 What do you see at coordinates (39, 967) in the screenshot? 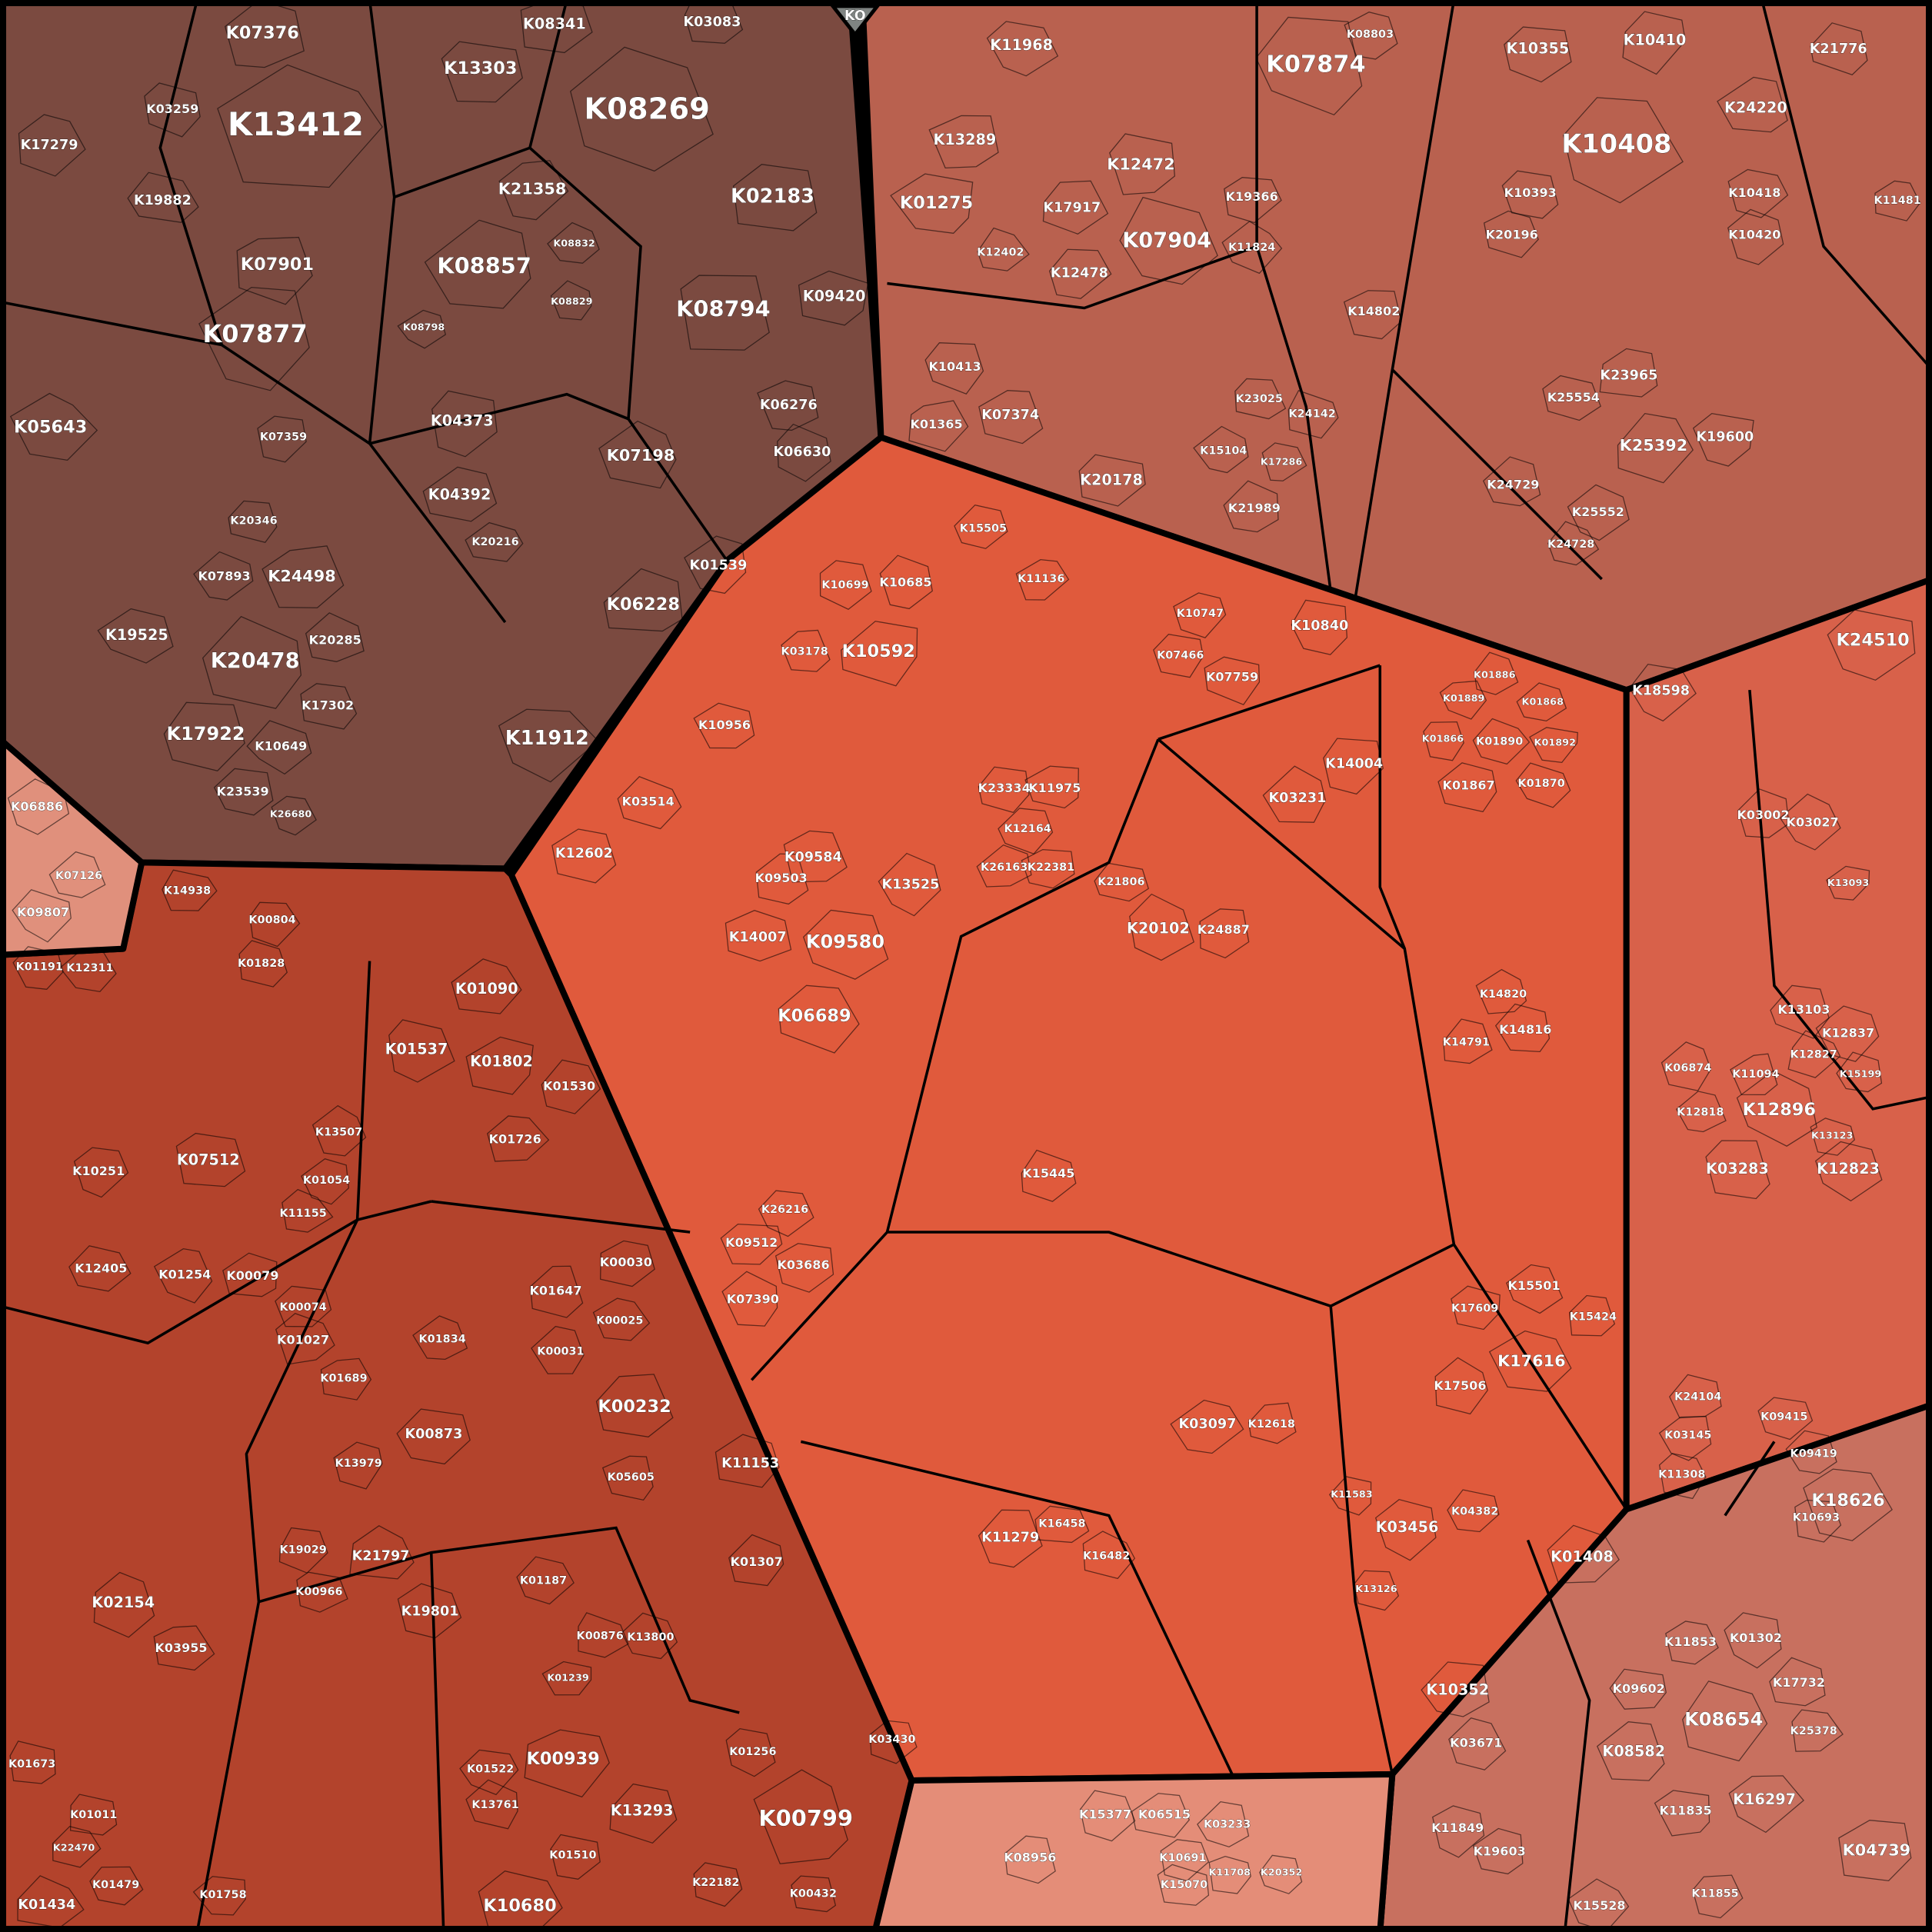
I see `cell-label: K01191` at bounding box center [39, 967].